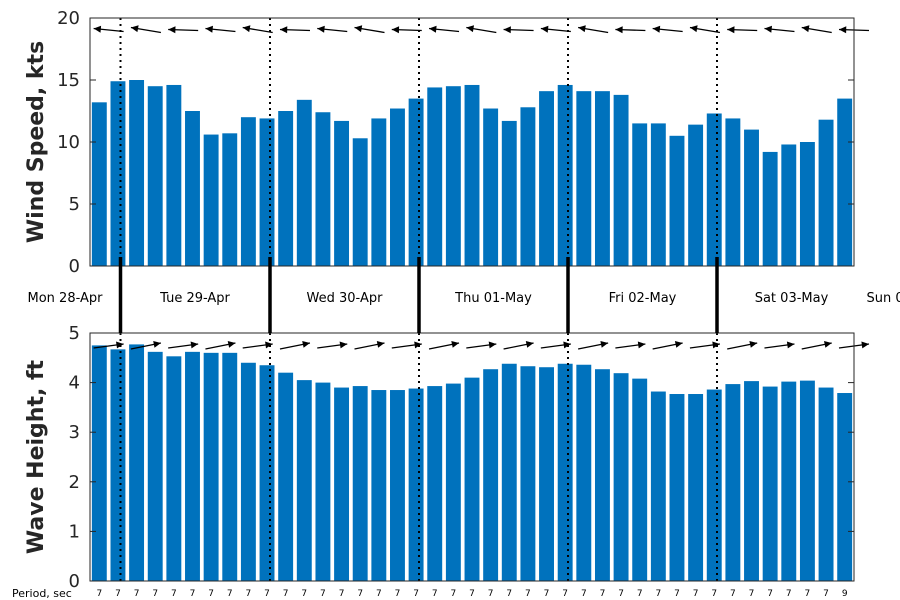 Image resolution: width=900 pixels, height=600 pixels. I want to click on wind-y-tick-label: 0, so click(74, 266).